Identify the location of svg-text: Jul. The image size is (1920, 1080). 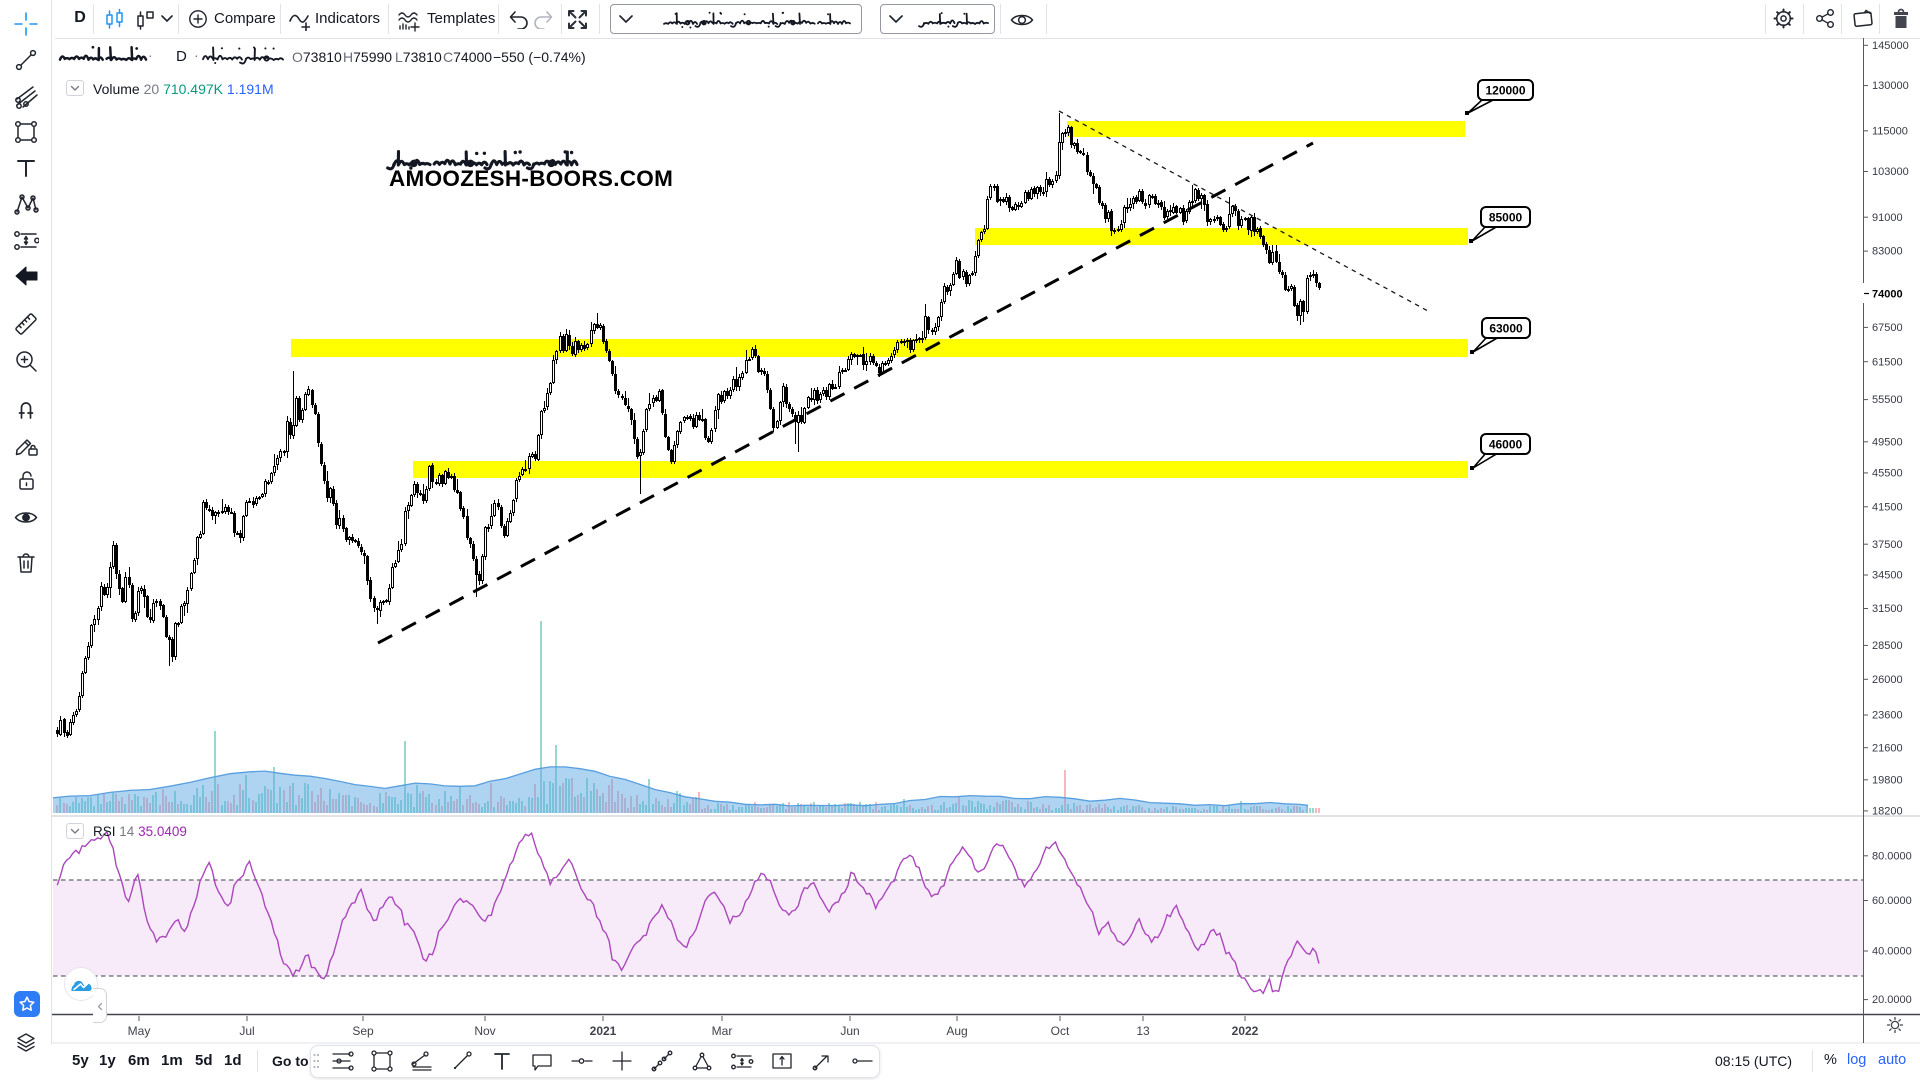
(246, 1031).